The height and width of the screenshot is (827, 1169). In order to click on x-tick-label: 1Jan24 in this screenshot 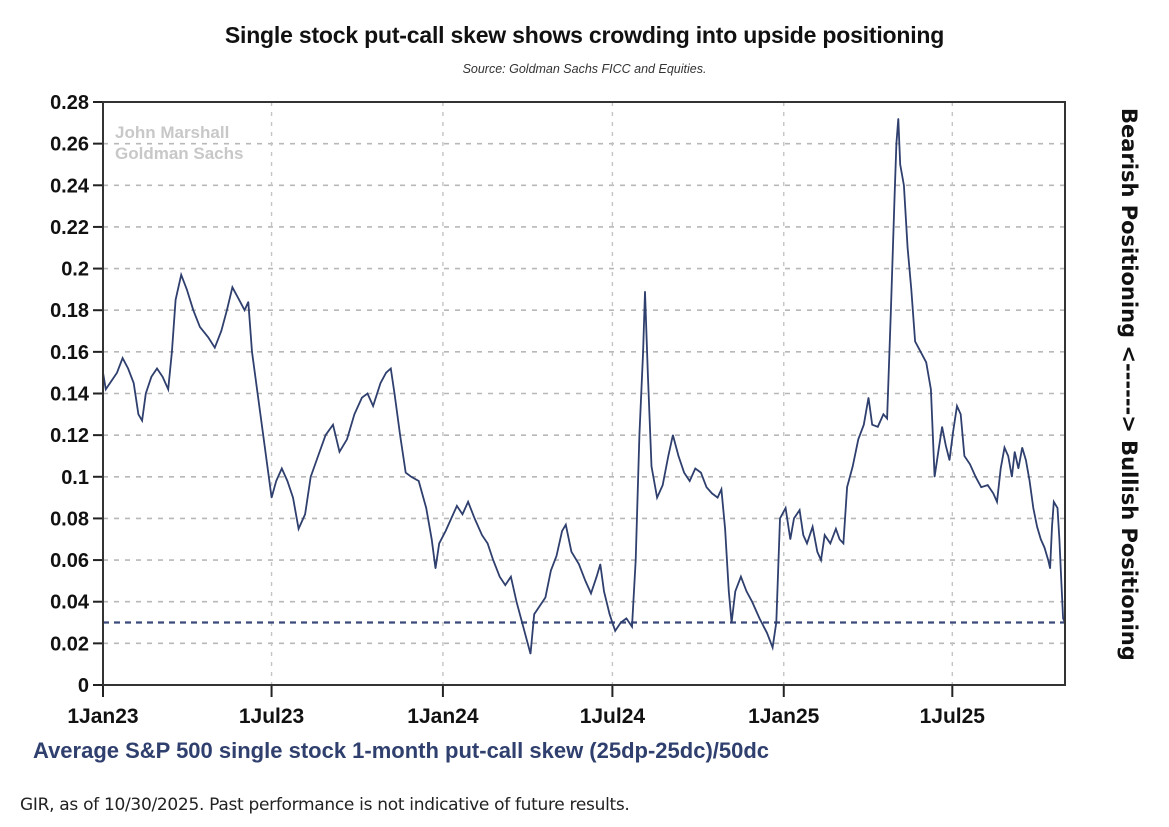, I will do `click(443, 716)`.